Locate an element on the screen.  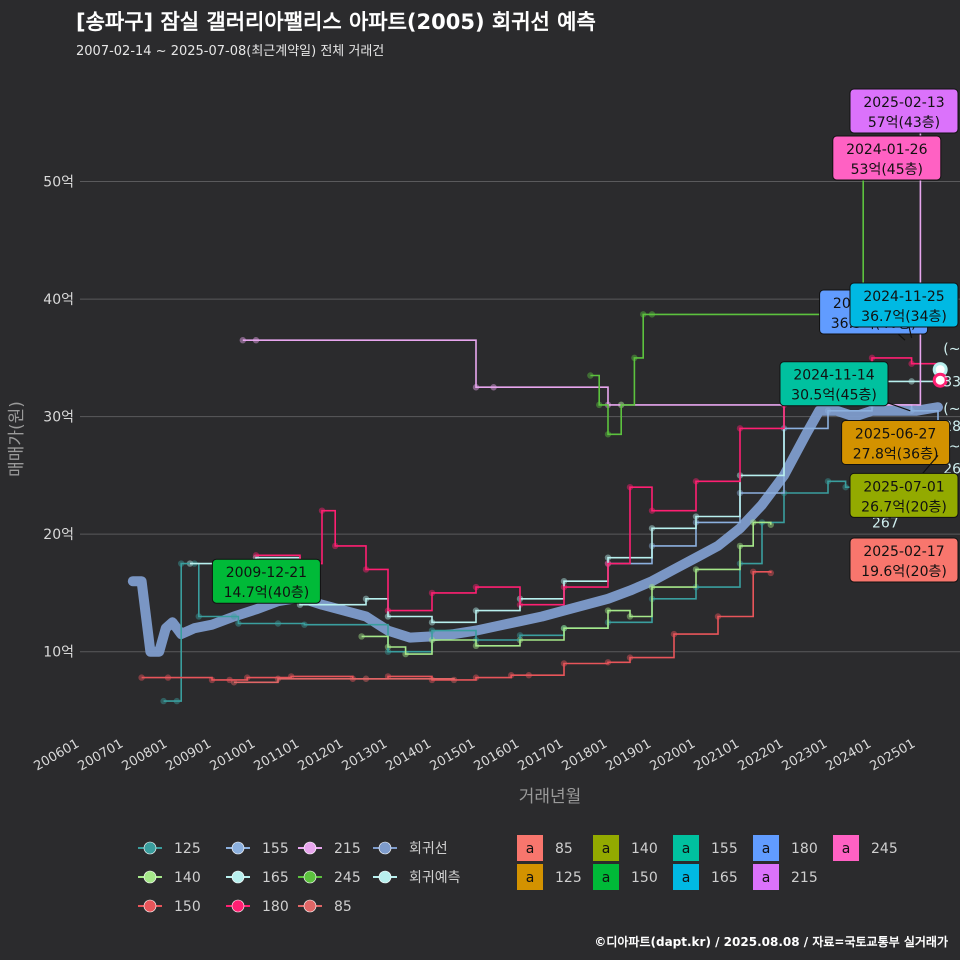
chart-title: [송파구] 잠실 갤러리아팰리스 아파트(2005) 회귀선 예측 is located at coordinates (336, 22).